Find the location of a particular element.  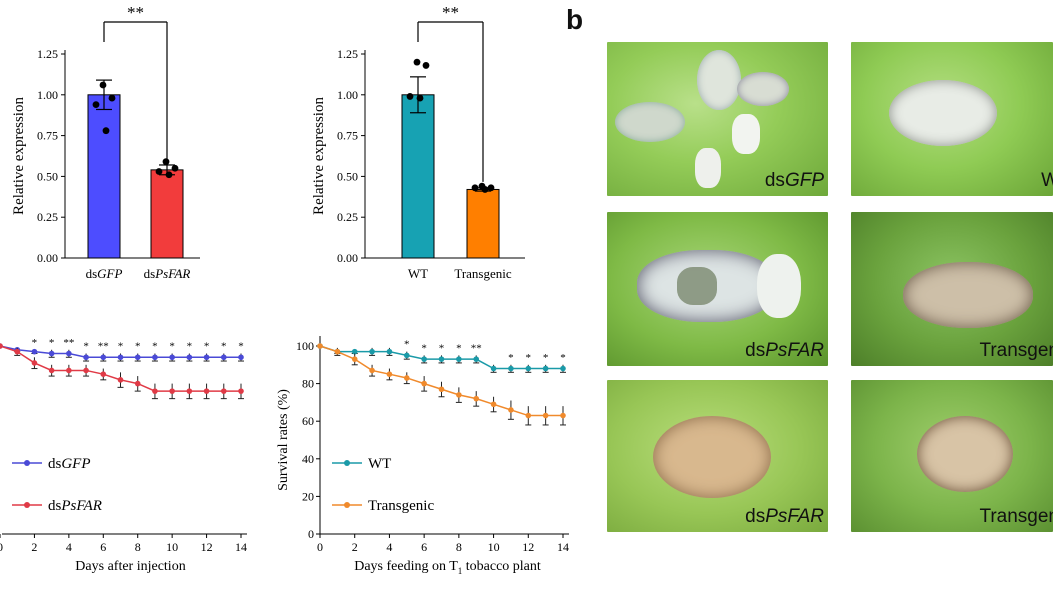

y-tick-label: 0 is located at coordinates (311, 534).